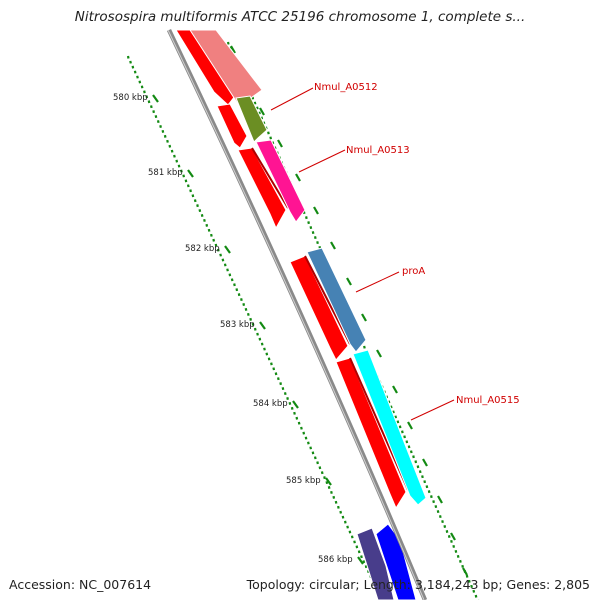 This screenshot has height=600, width=600. What do you see at coordinates (396, 561) in the screenshot?
I see `gene-next-b` at bounding box center [396, 561].